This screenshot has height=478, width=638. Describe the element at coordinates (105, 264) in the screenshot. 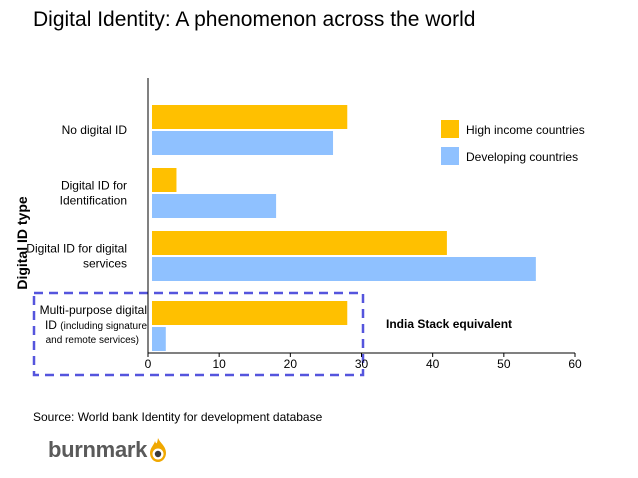

I see `category-label: services` at that location.